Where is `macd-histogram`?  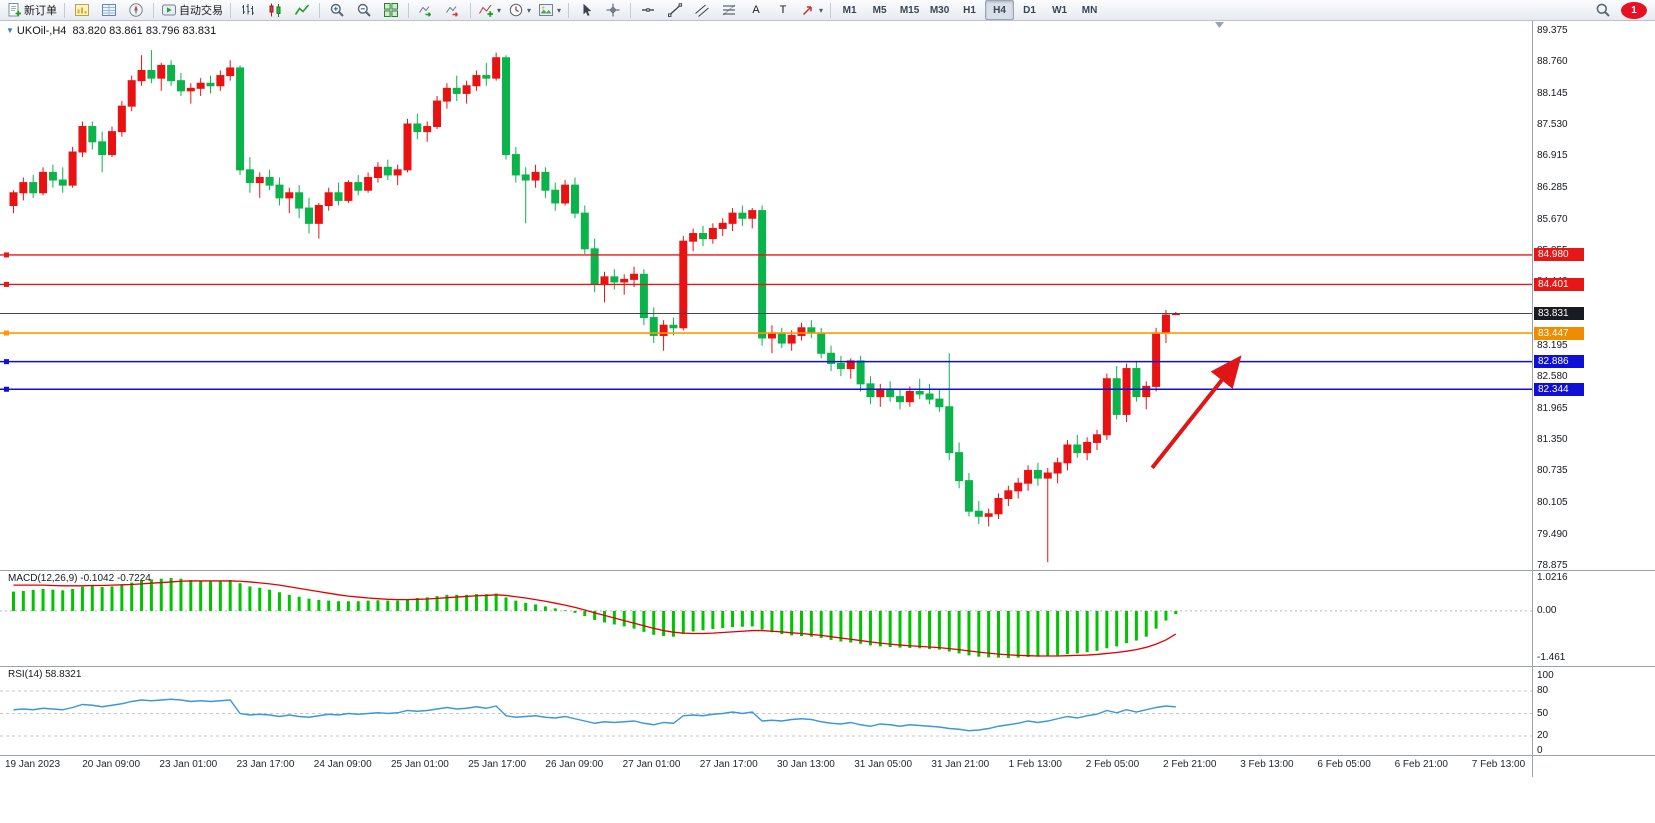
macd-histogram is located at coordinates (595, 618).